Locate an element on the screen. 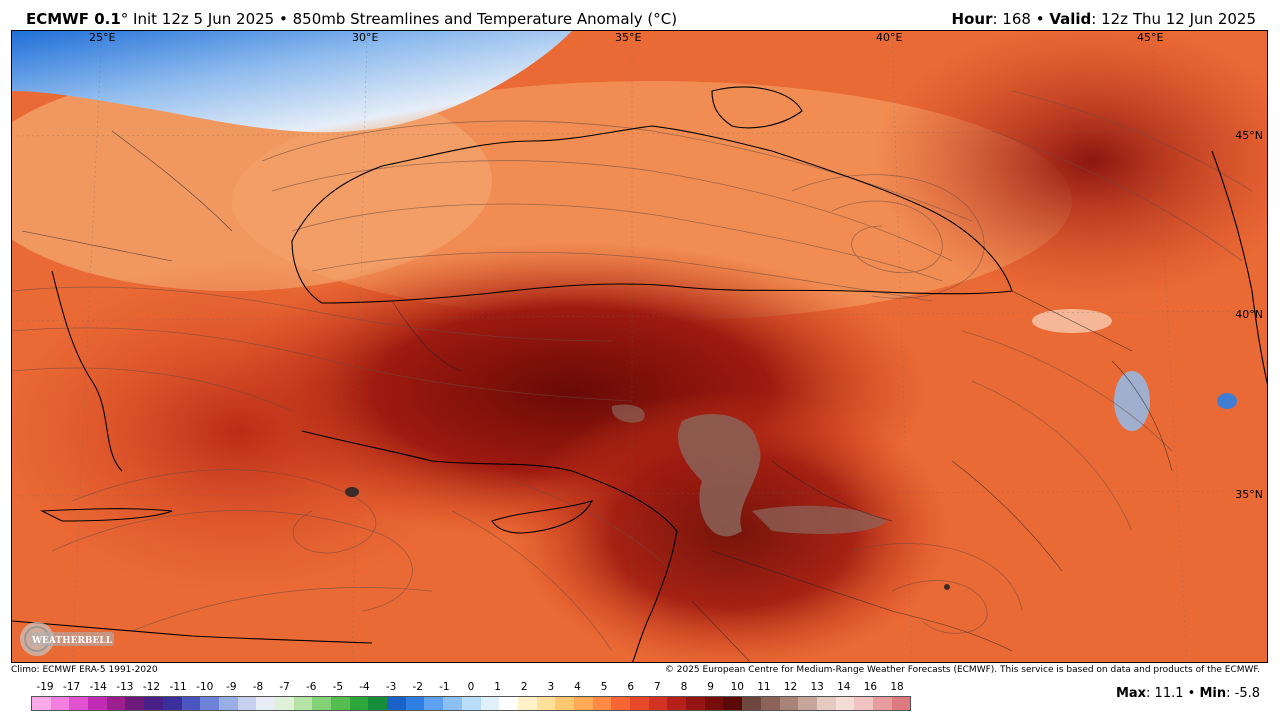 The image size is (1280, 720). color-legend-bar is located at coordinates (471, 703).